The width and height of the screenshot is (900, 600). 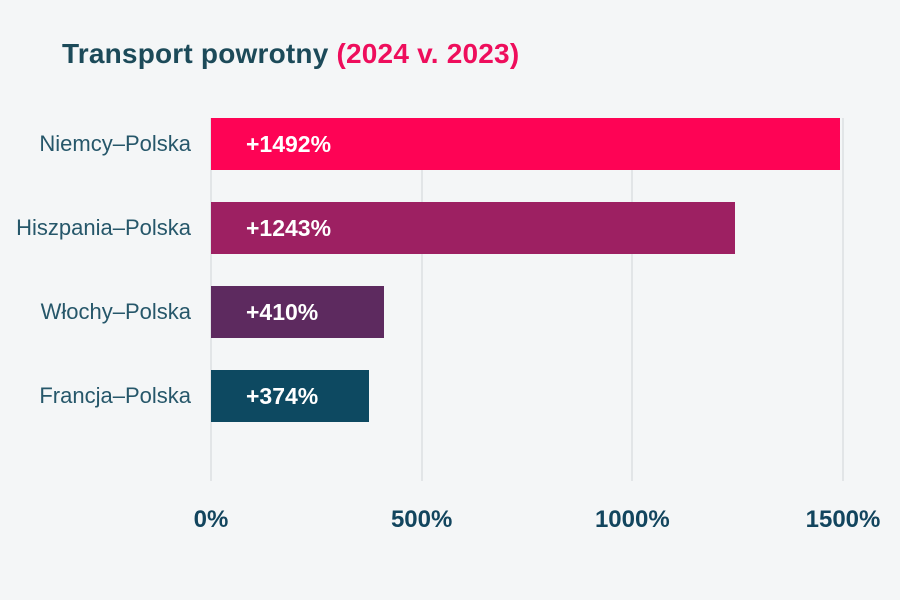 I want to click on bar-row: Hiszpania–Polska +1243%, so click(x=450, y=244).